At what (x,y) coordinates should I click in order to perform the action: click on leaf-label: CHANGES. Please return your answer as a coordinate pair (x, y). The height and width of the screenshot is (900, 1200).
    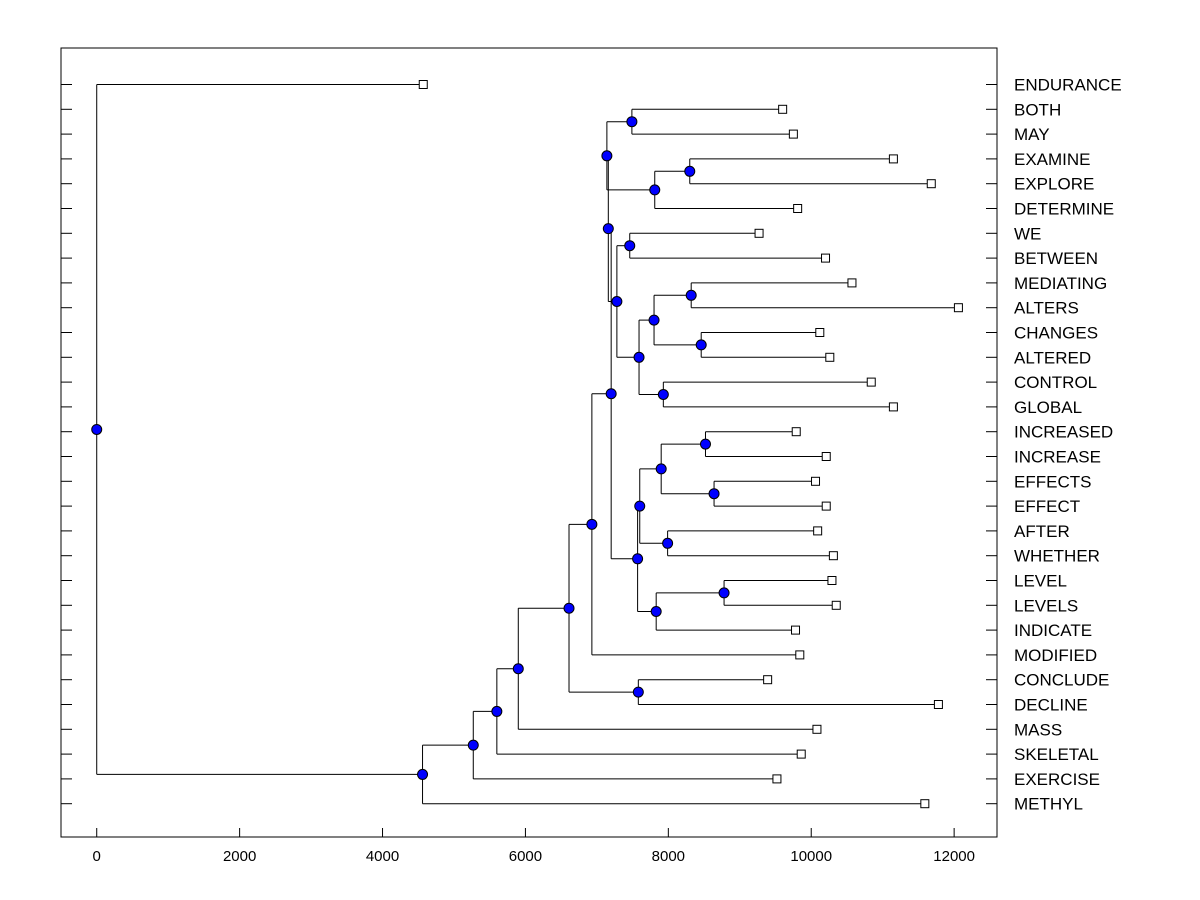
    Looking at the image, I should click on (1056, 333).